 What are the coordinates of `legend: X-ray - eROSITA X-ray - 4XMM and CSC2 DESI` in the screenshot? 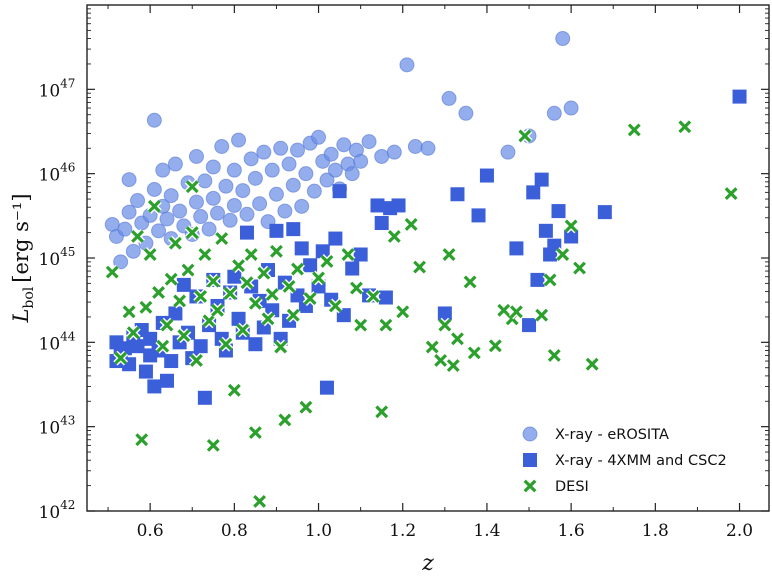 It's located at (624, 460).